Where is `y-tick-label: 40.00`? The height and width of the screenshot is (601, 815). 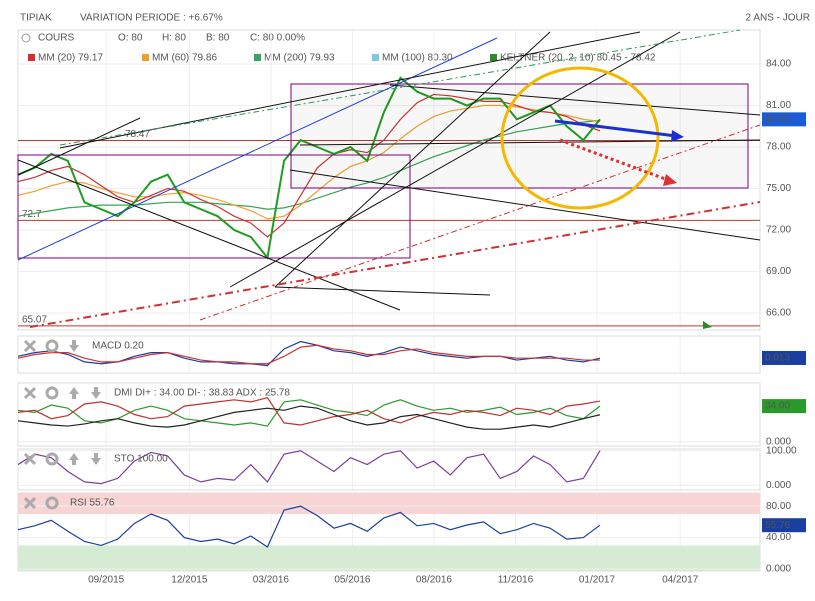 y-tick-label: 40.00 is located at coordinates (778, 537).